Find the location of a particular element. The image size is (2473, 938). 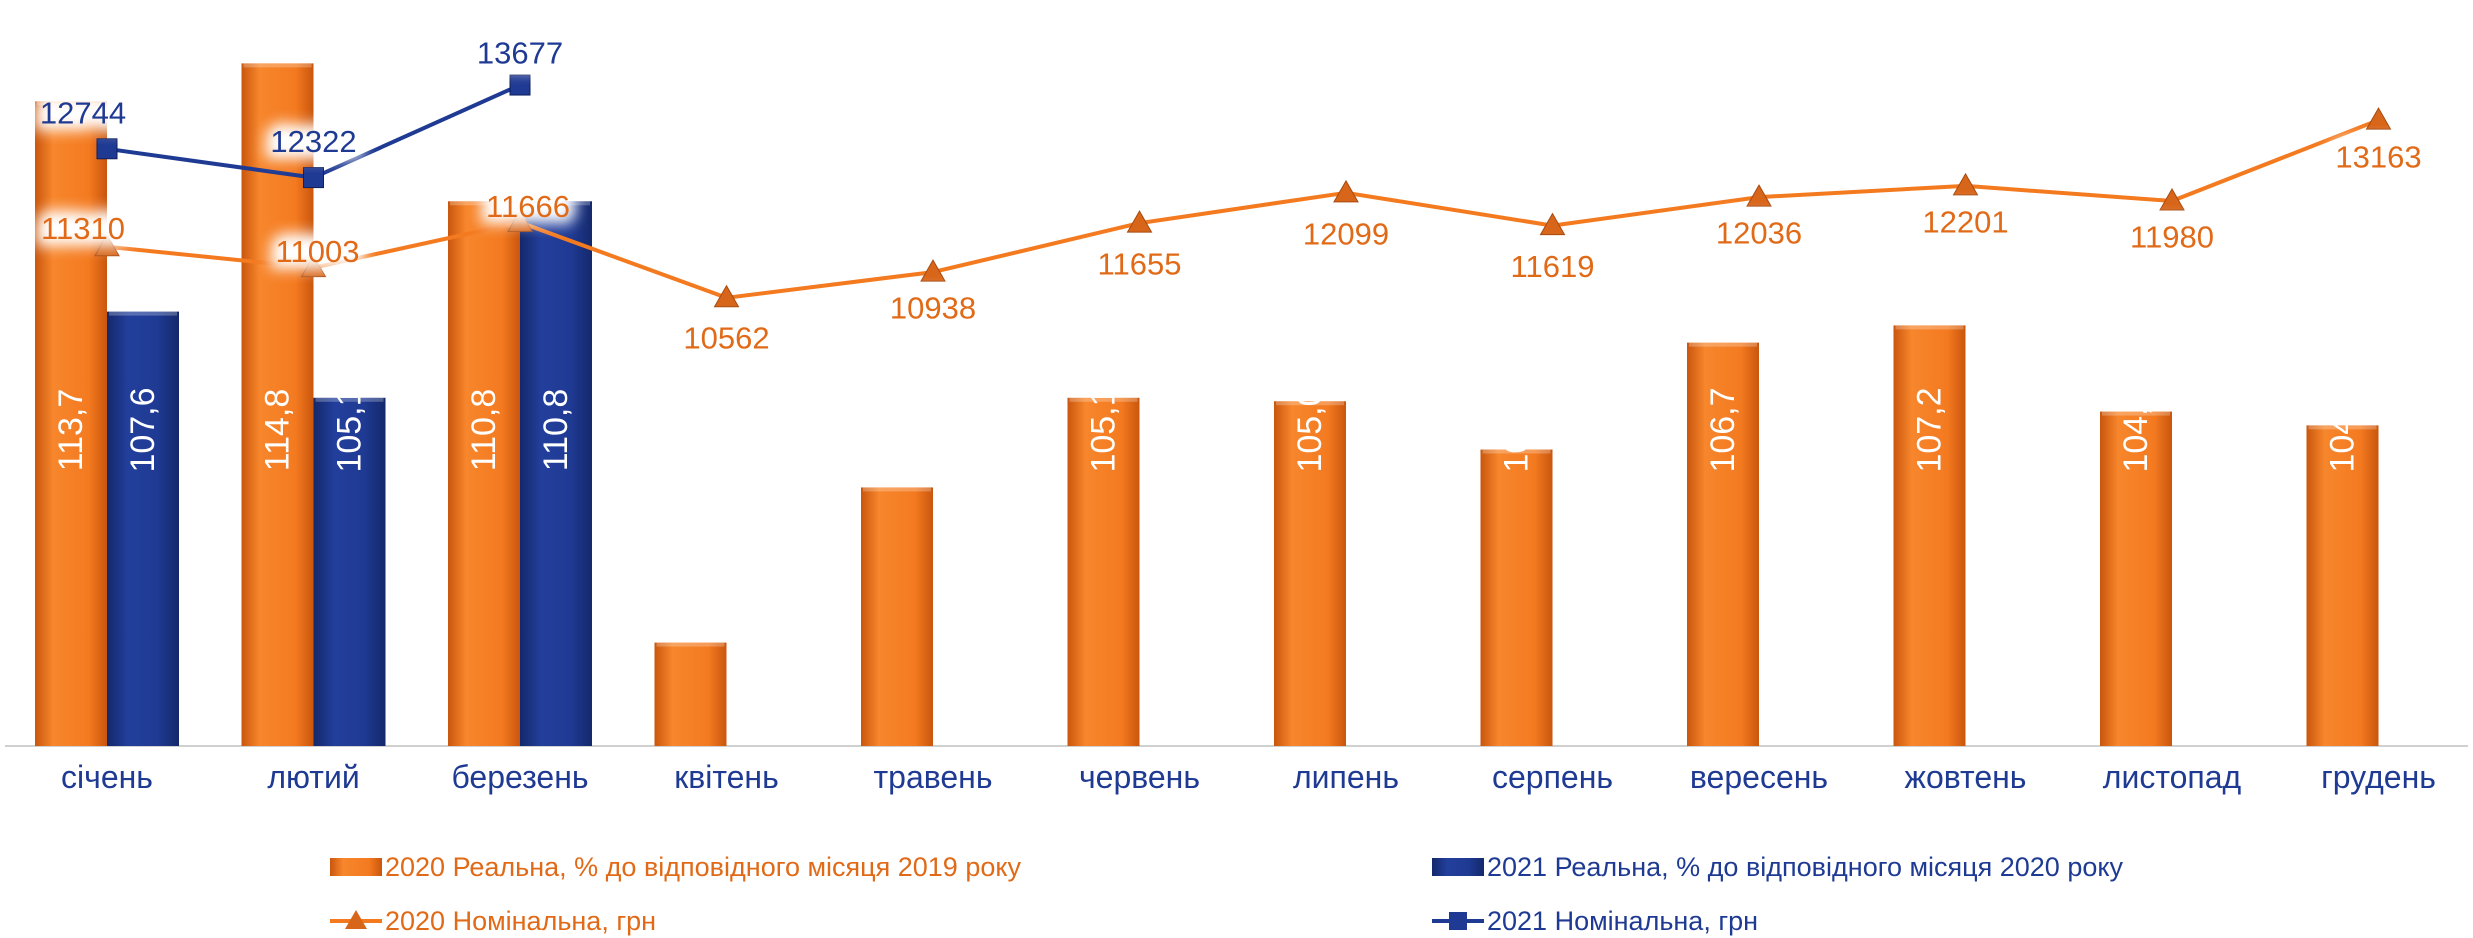

legend-swatch is located at coordinates (356, 867).